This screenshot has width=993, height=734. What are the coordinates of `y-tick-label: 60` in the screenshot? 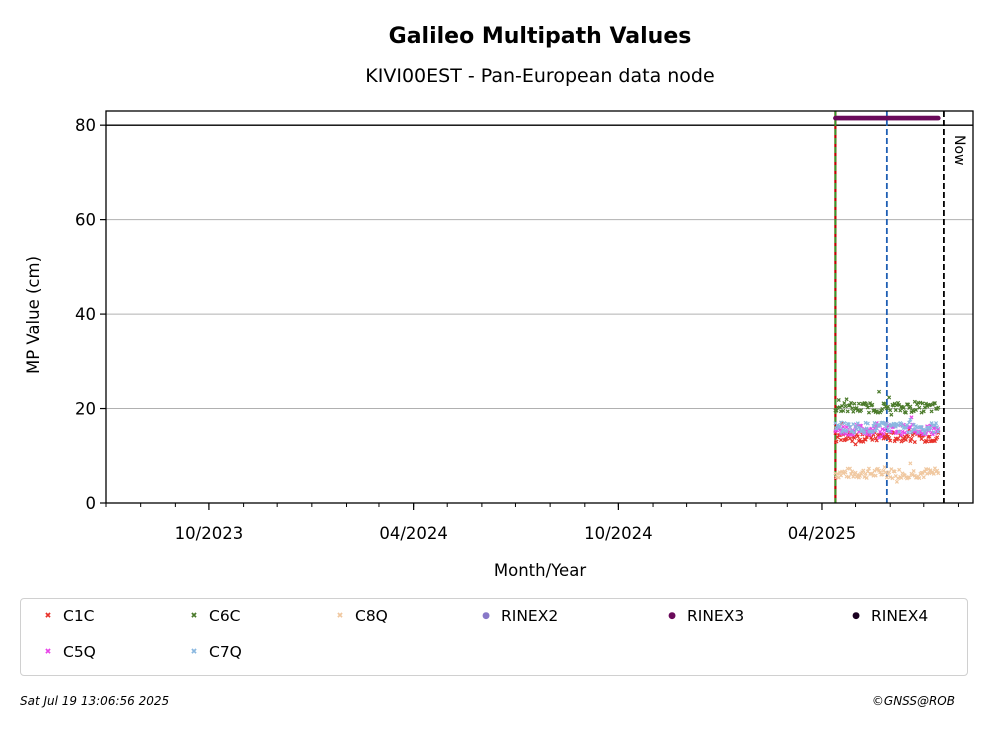 It's located at (85, 220).